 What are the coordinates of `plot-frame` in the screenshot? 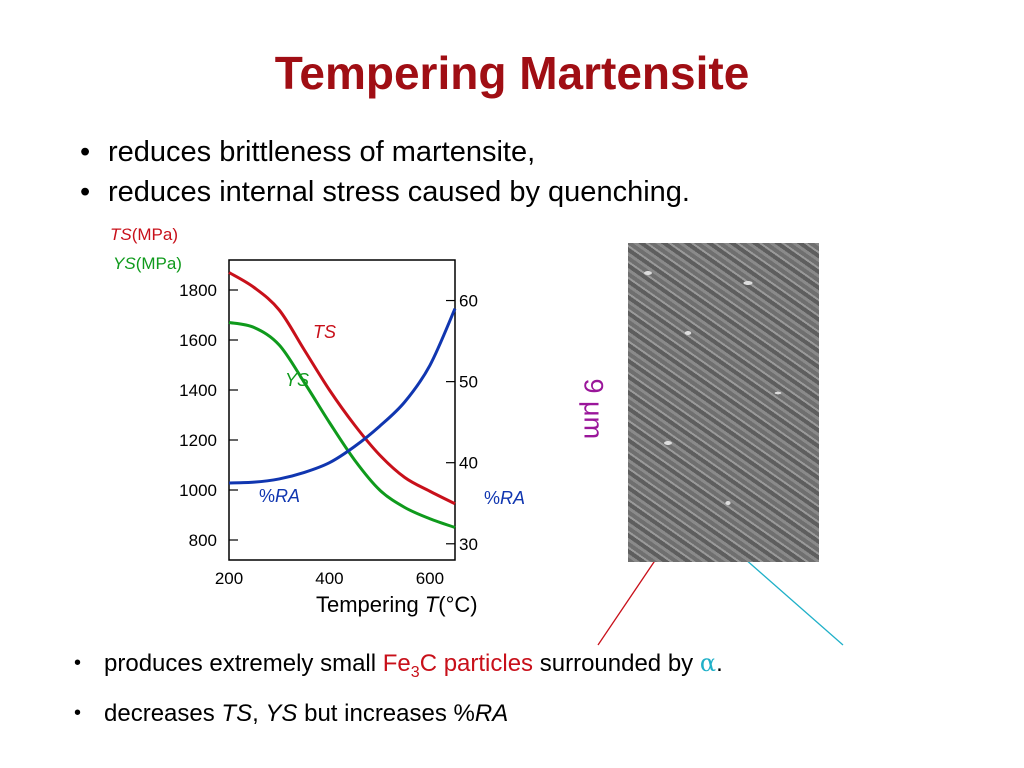 It's located at (342, 410).